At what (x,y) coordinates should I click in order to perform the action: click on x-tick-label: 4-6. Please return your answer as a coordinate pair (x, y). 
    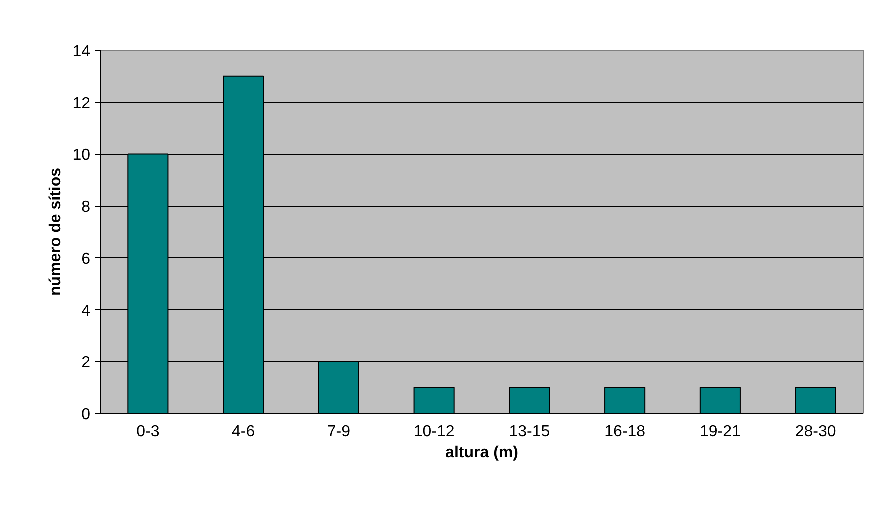
    Looking at the image, I should click on (244, 432).